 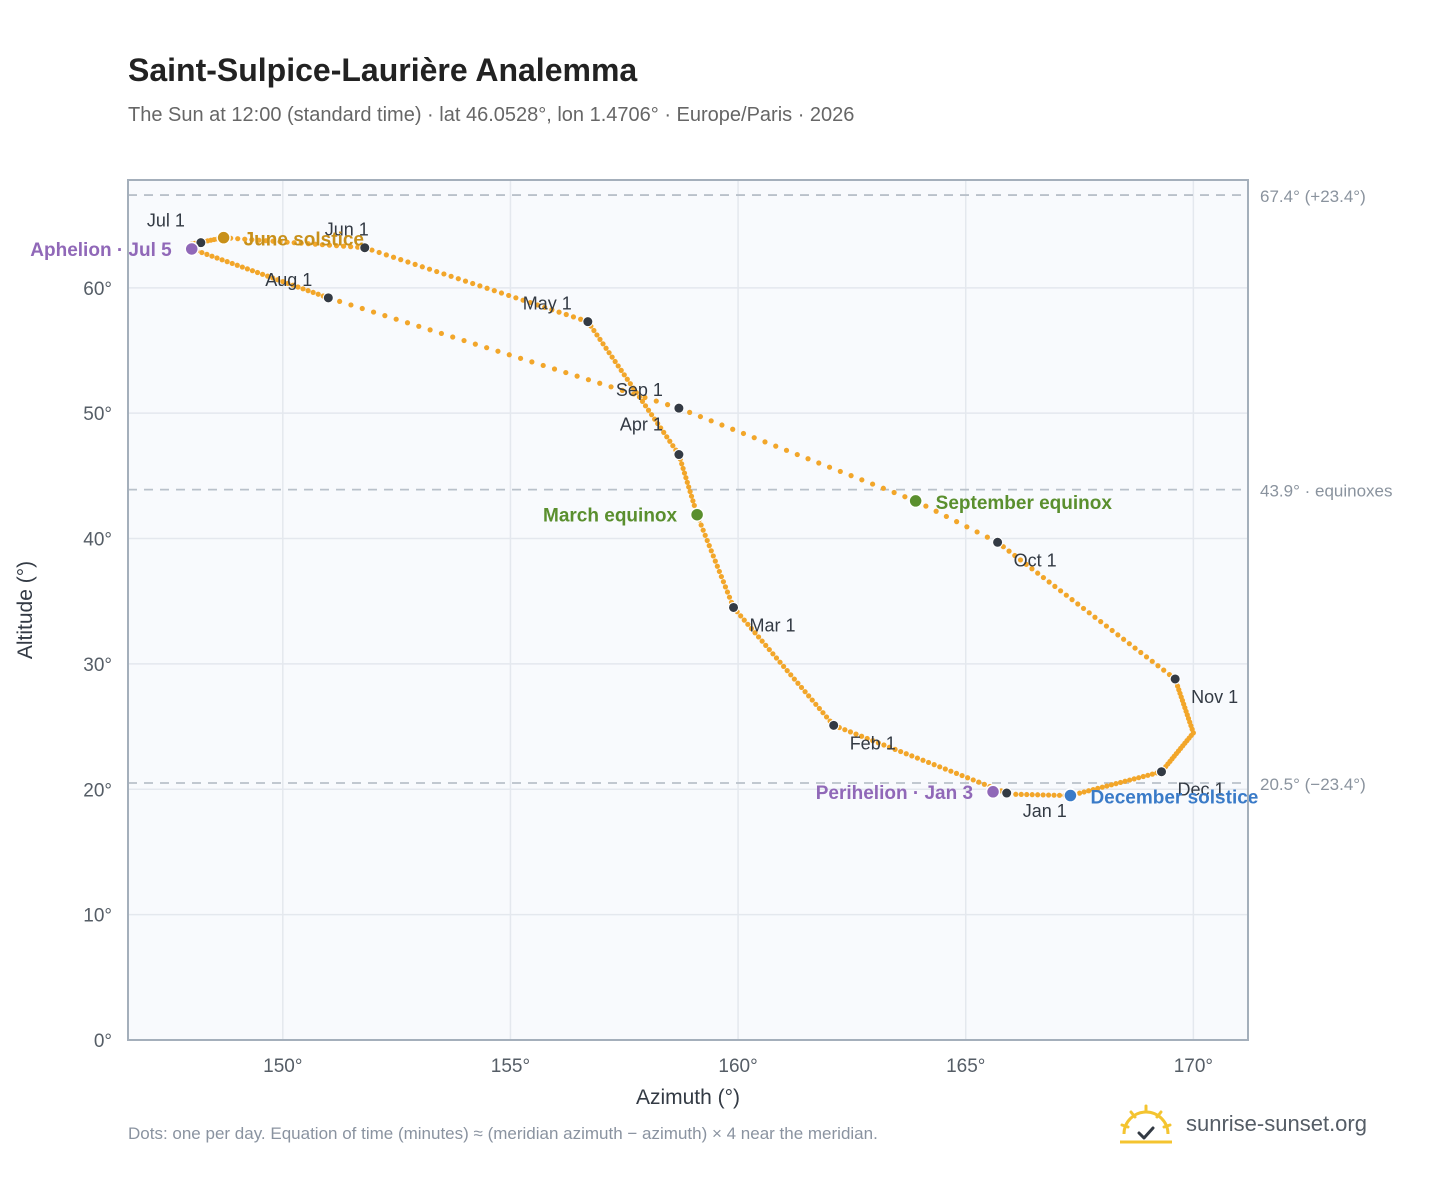 I want to click on event-label: Perihelion · Jan 3, so click(x=894, y=793).